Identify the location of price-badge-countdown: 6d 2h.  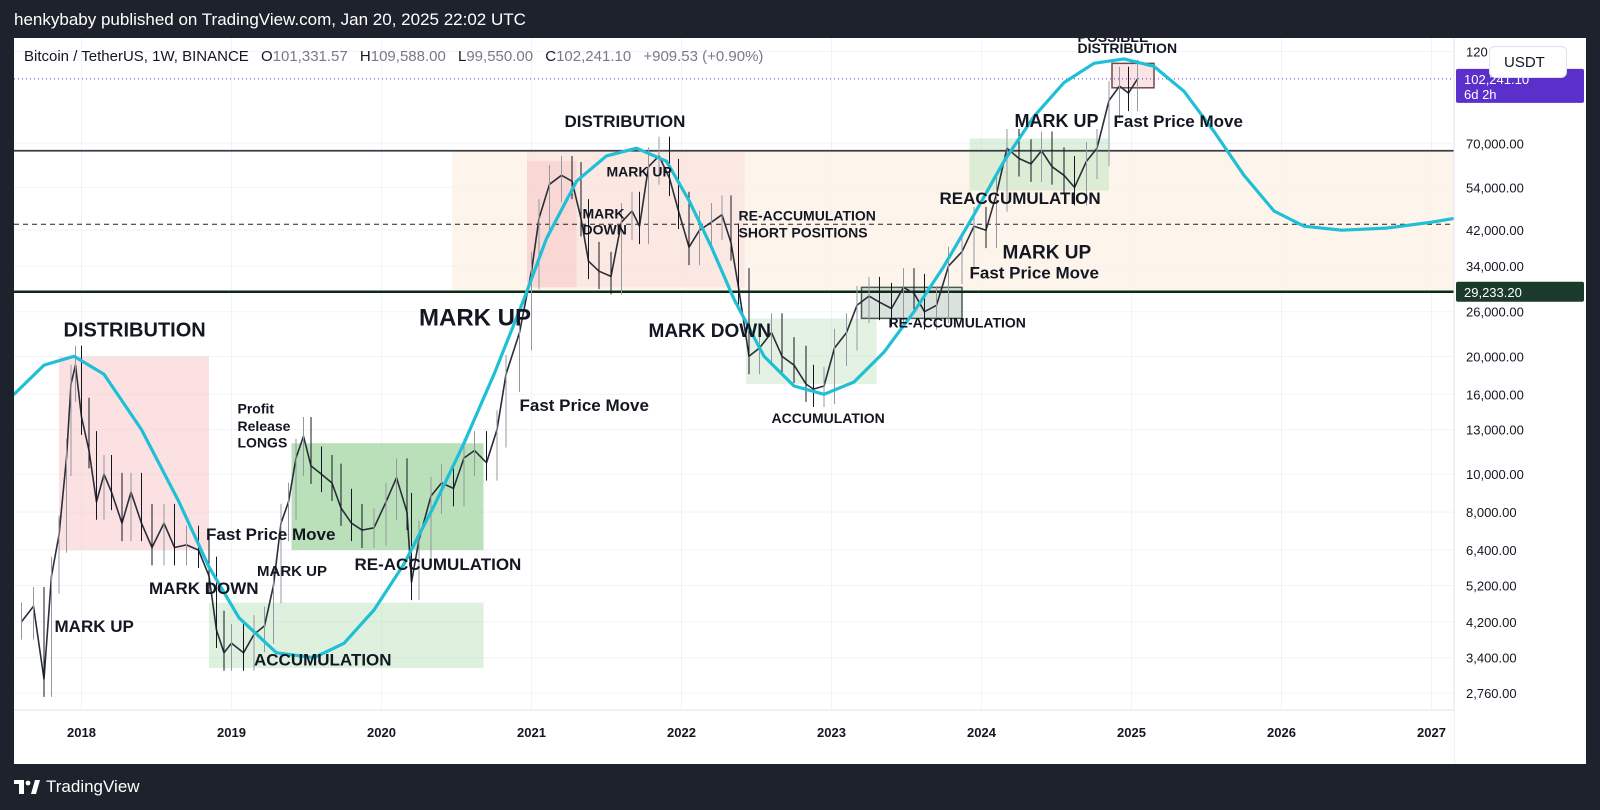
(1480, 94).